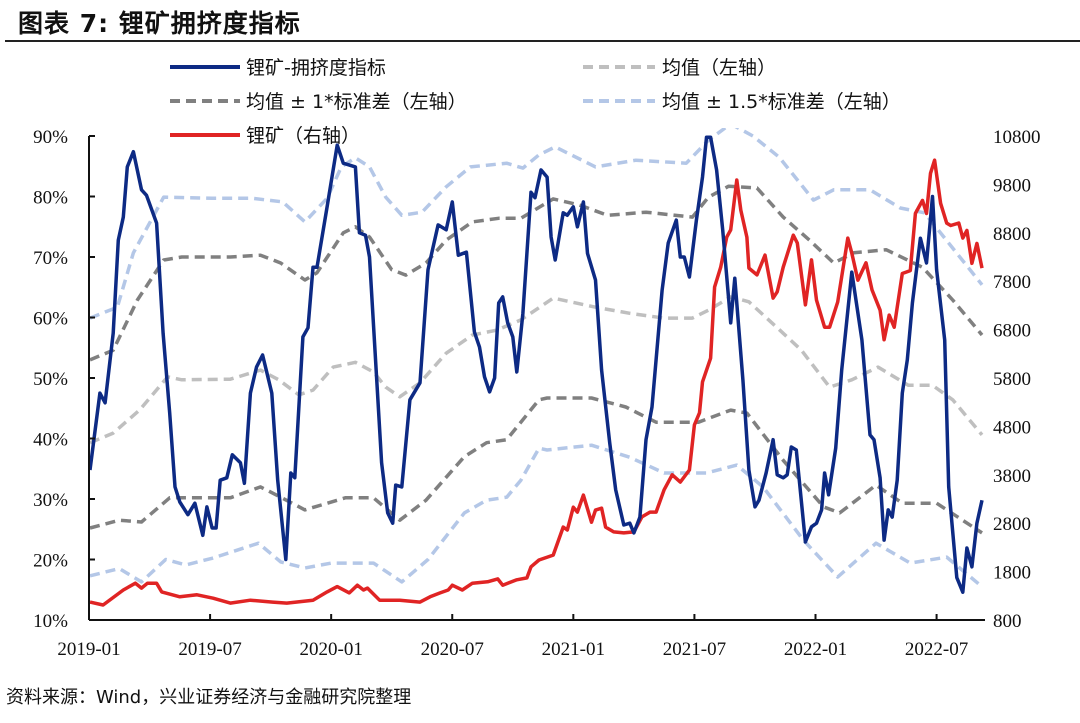 The height and width of the screenshot is (723, 1080). Describe the element at coordinates (1012, 331) in the screenshot. I see `y-right-tick-label: 6800` at that location.